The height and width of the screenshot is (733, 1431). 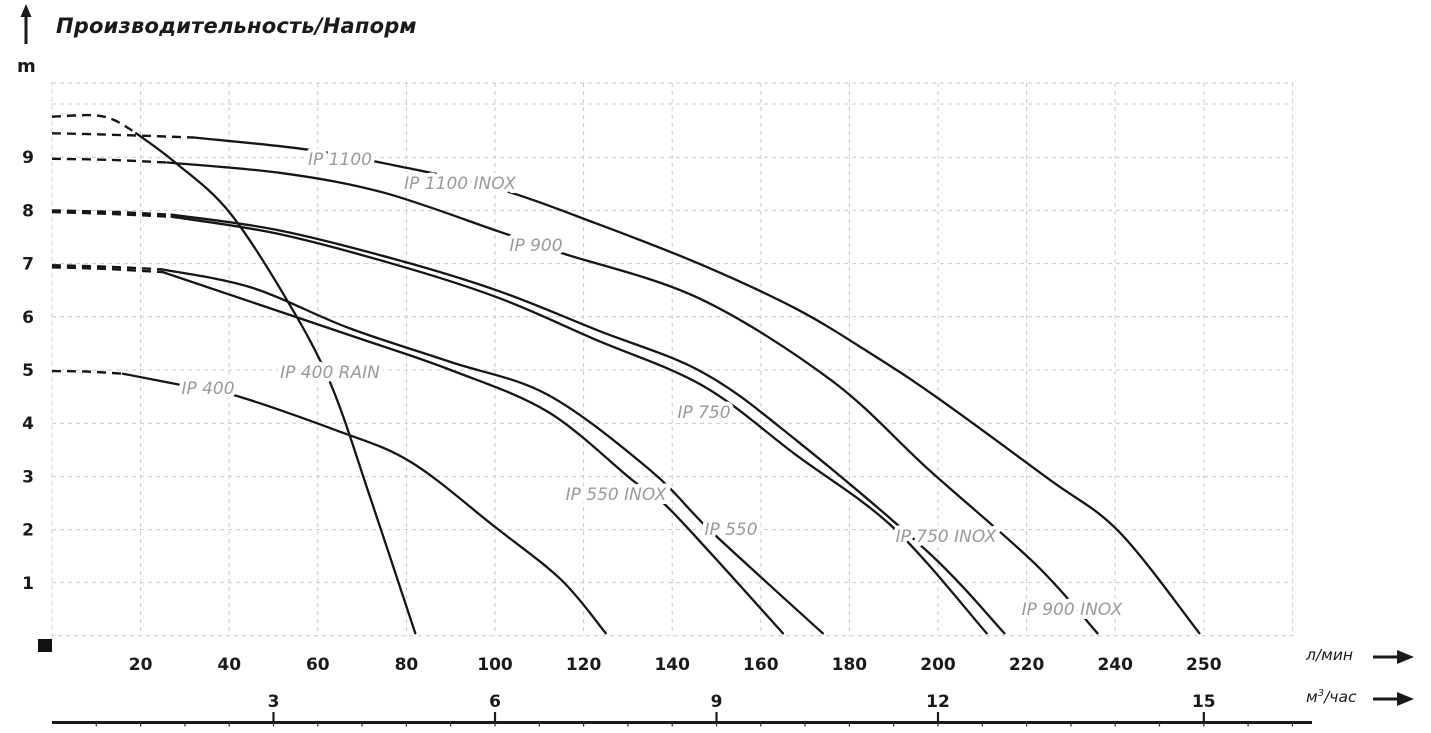 I want to click on curve-label-ip-550-inox: IP 550 INOX, so click(x=616, y=495).